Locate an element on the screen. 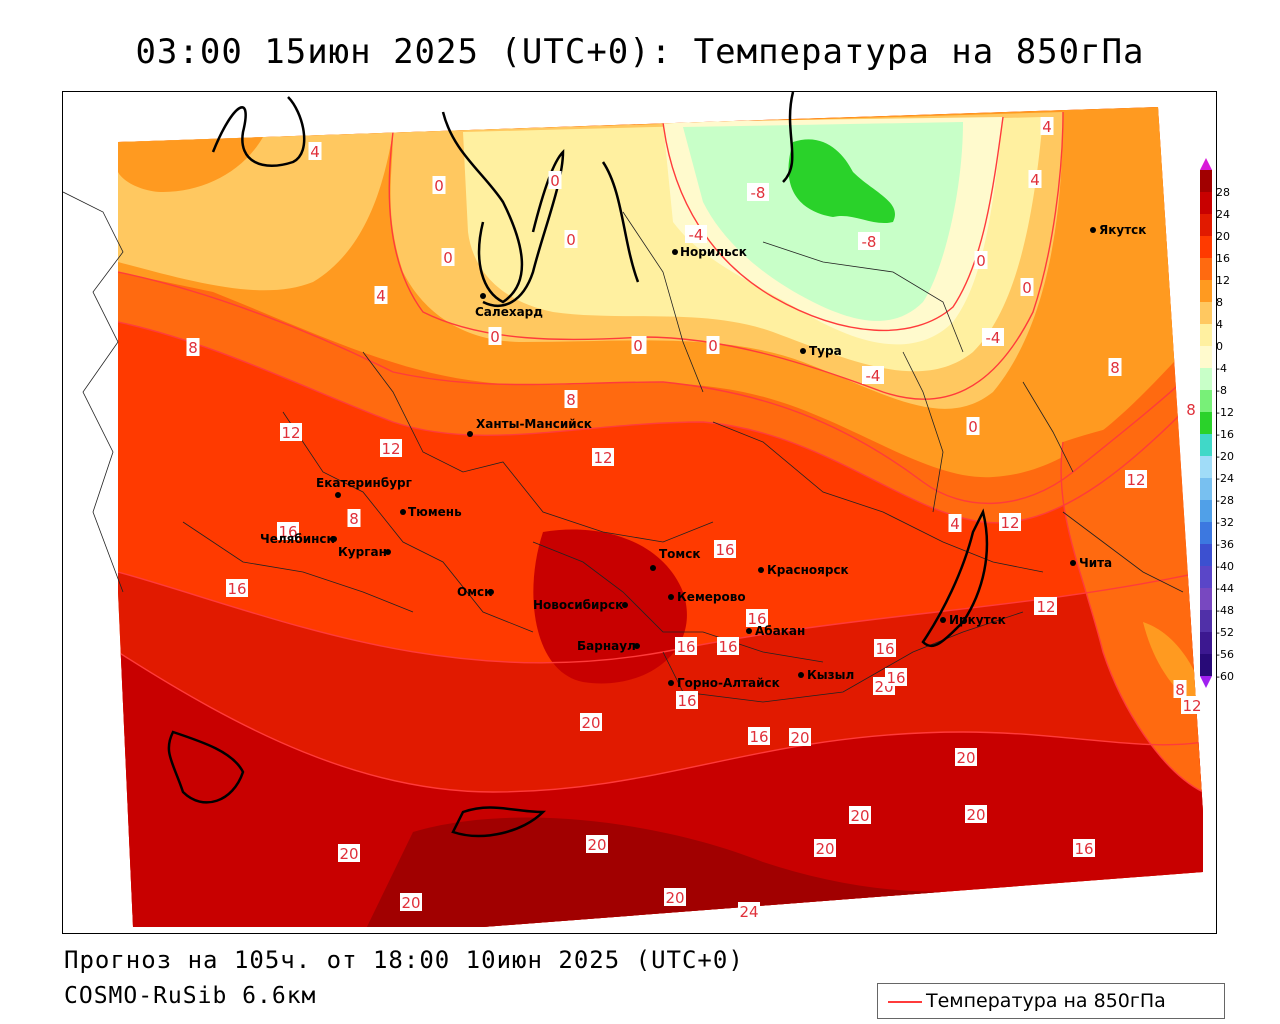 The height and width of the screenshot is (1024, 1280). colorbar-tick-label: 20 is located at coordinates (1223, 236).